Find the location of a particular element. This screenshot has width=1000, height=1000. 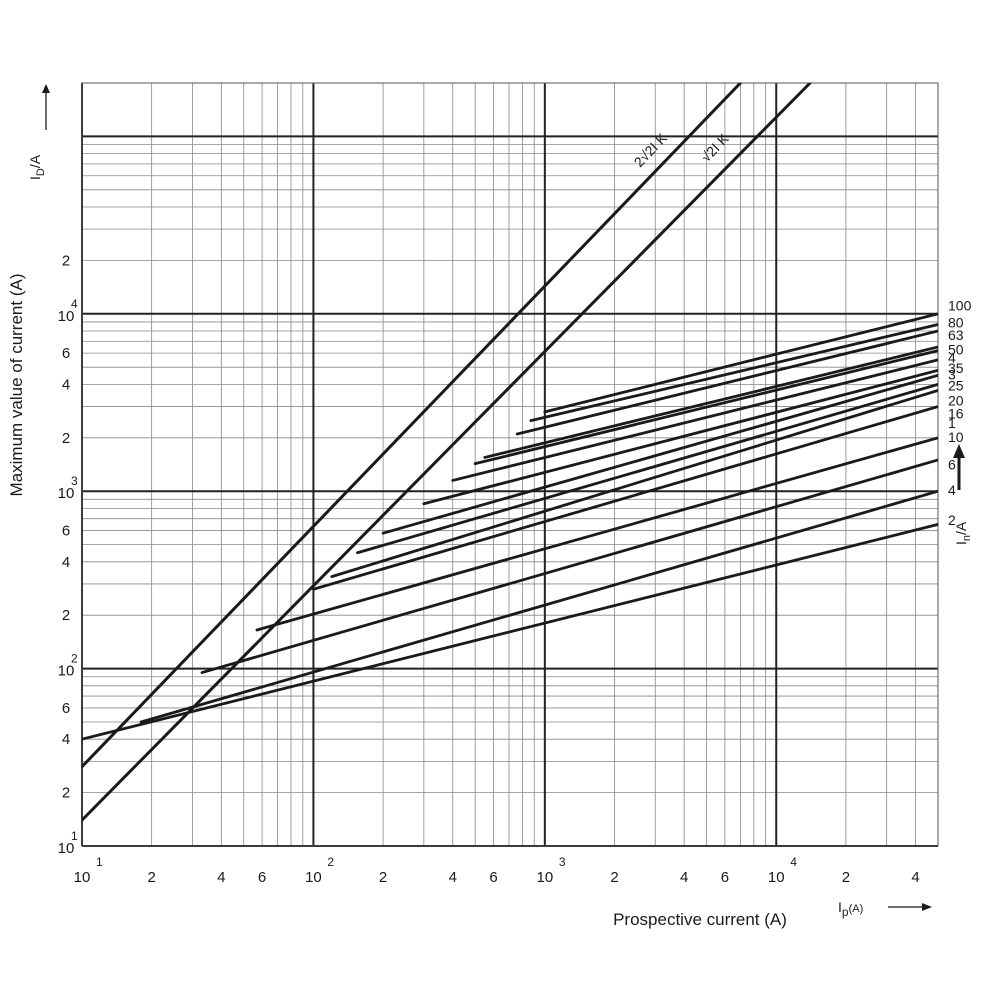

series-label: 2 is located at coordinates (952, 520).